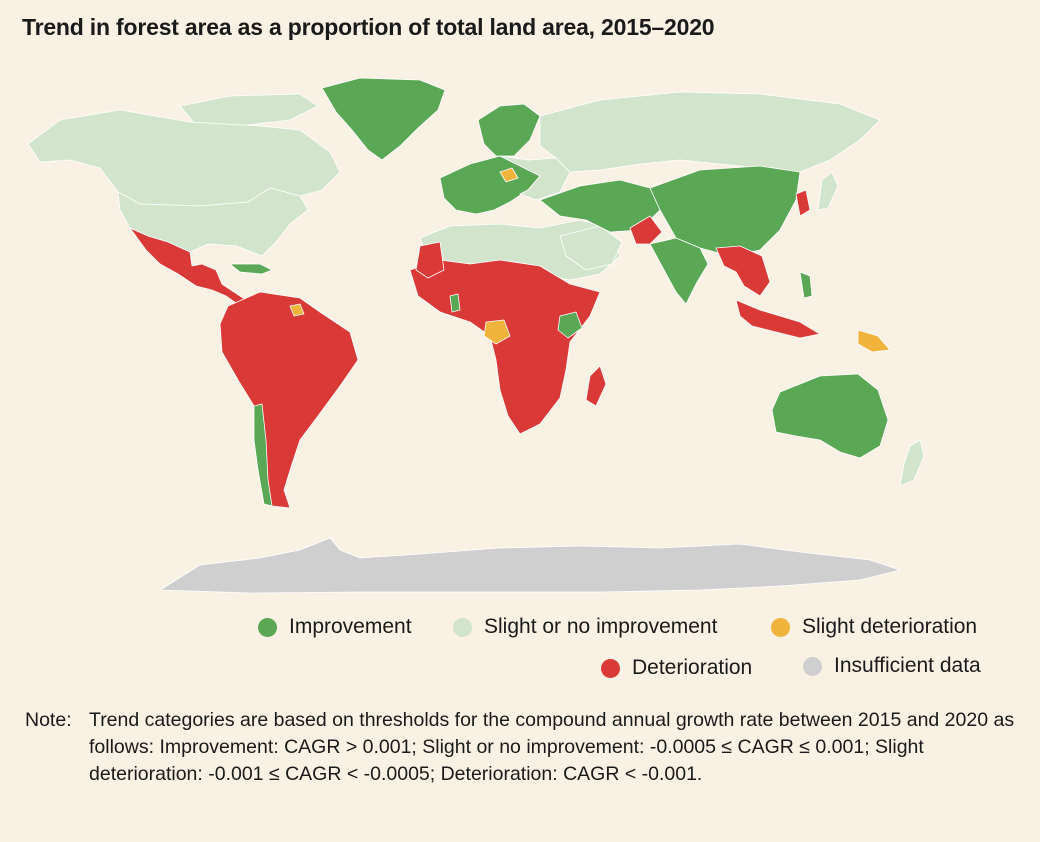 This screenshot has width=1040, height=842. What do you see at coordinates (530, 565) in the screenshot?
I see `region-antarctica` at bounding box center [530, 565].